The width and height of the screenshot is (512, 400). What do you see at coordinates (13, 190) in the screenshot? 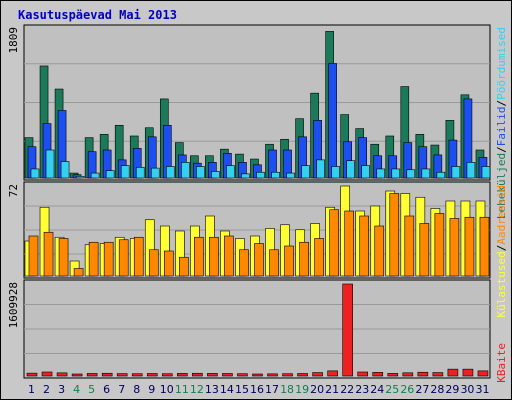
I see `panel-2-y-max-label: 72` at bounding box center [13, 190].